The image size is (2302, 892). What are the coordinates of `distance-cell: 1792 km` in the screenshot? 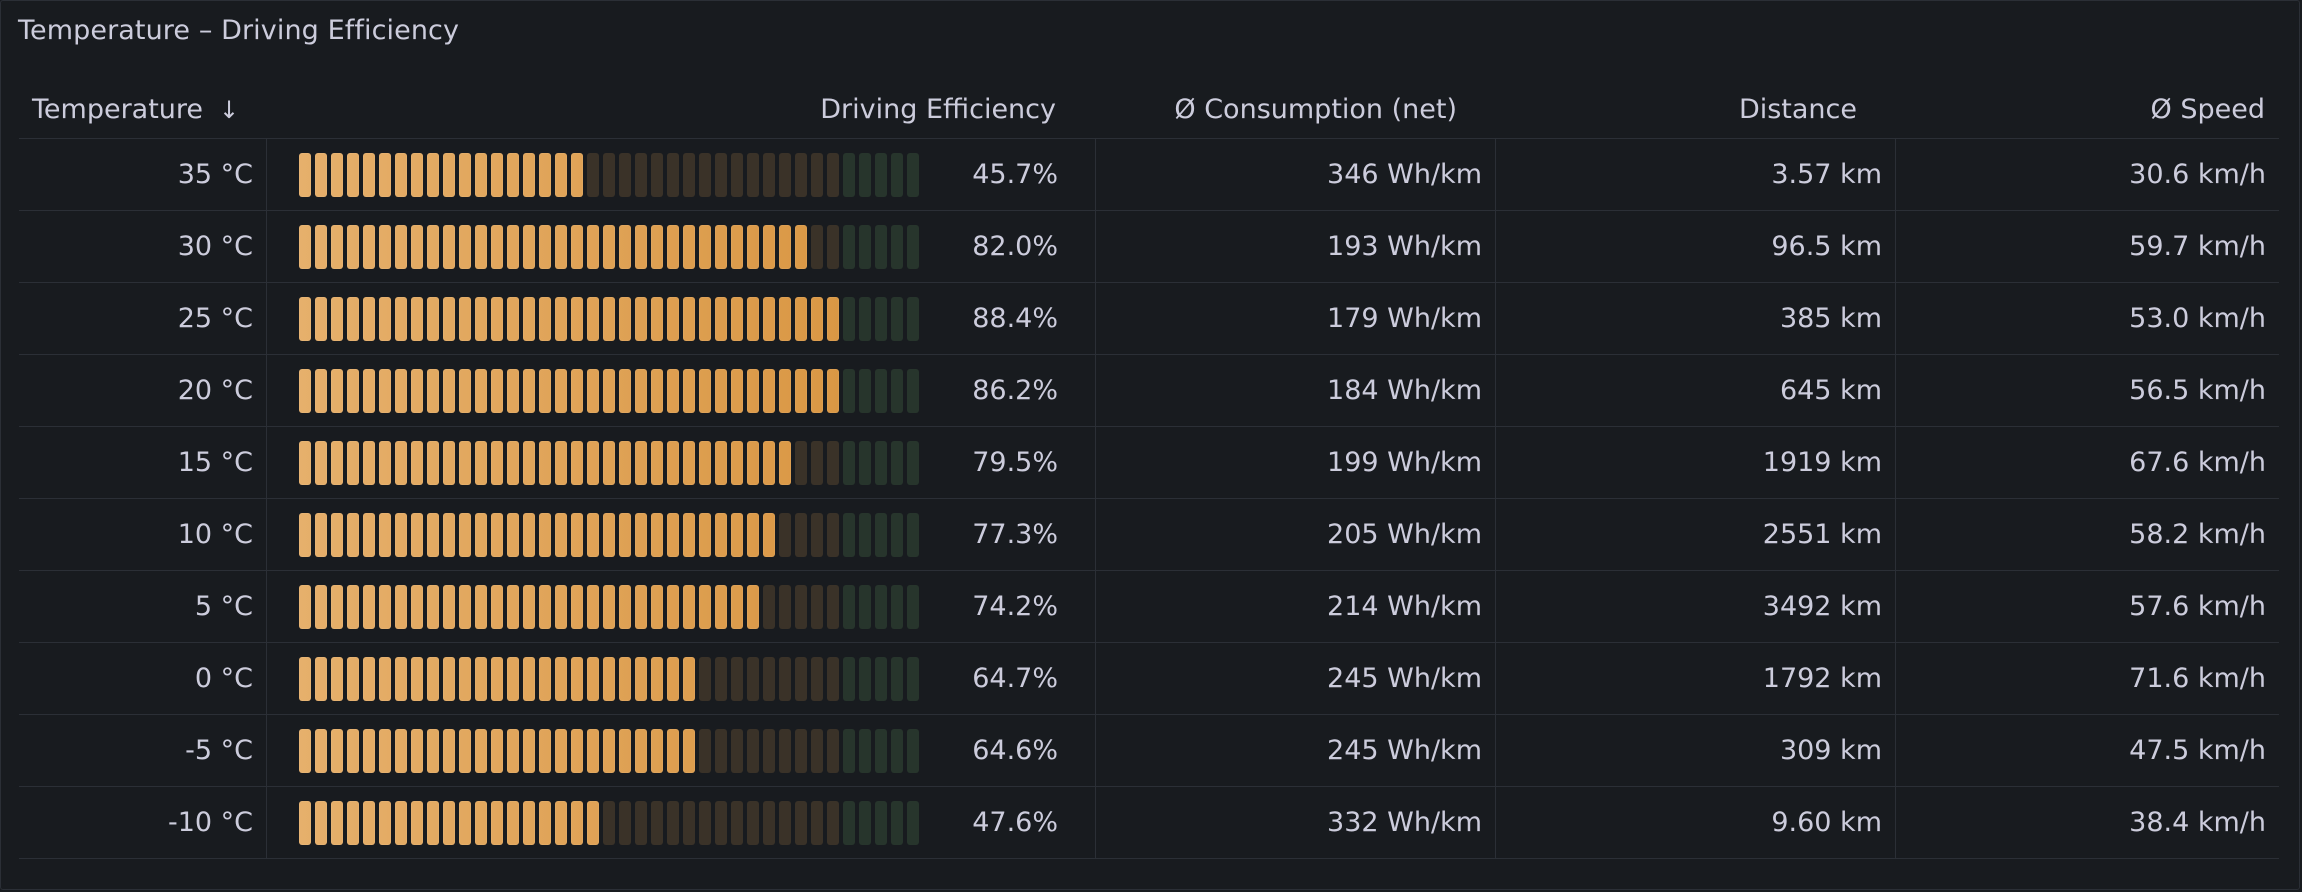 It's located at (1696, 678).